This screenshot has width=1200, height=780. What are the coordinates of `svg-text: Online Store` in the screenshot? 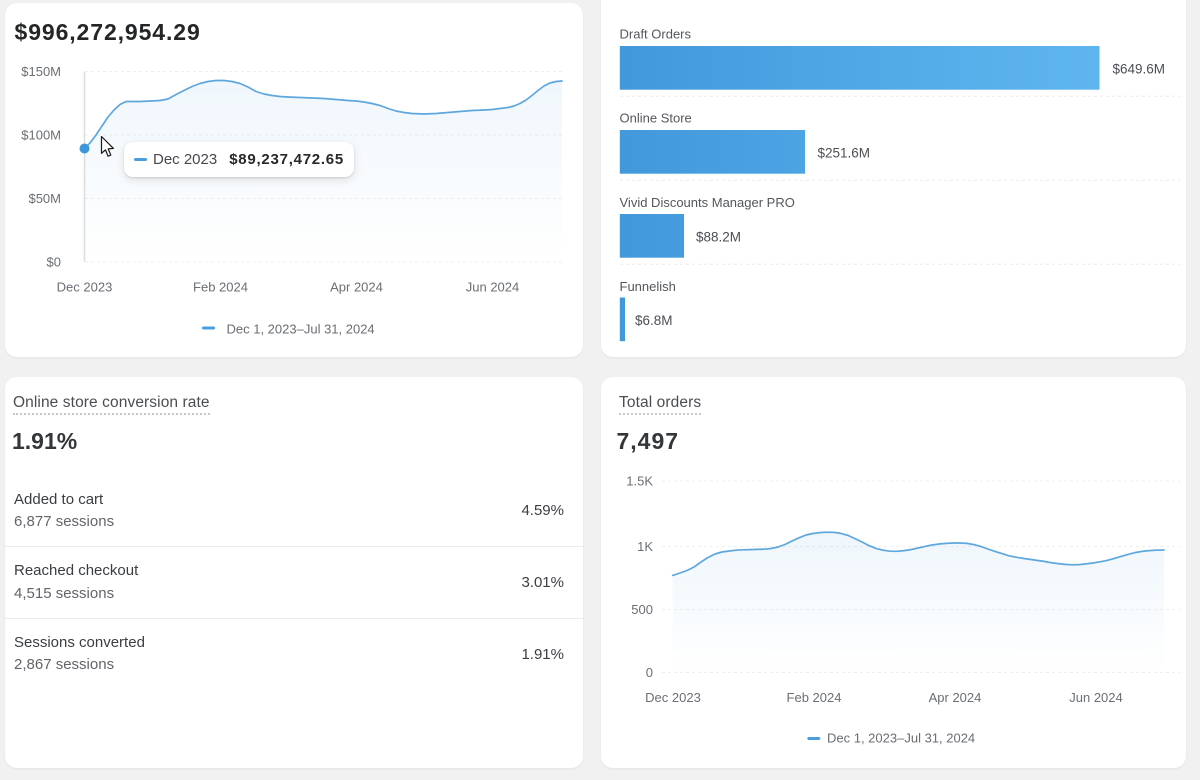 It's located at (656, 118).